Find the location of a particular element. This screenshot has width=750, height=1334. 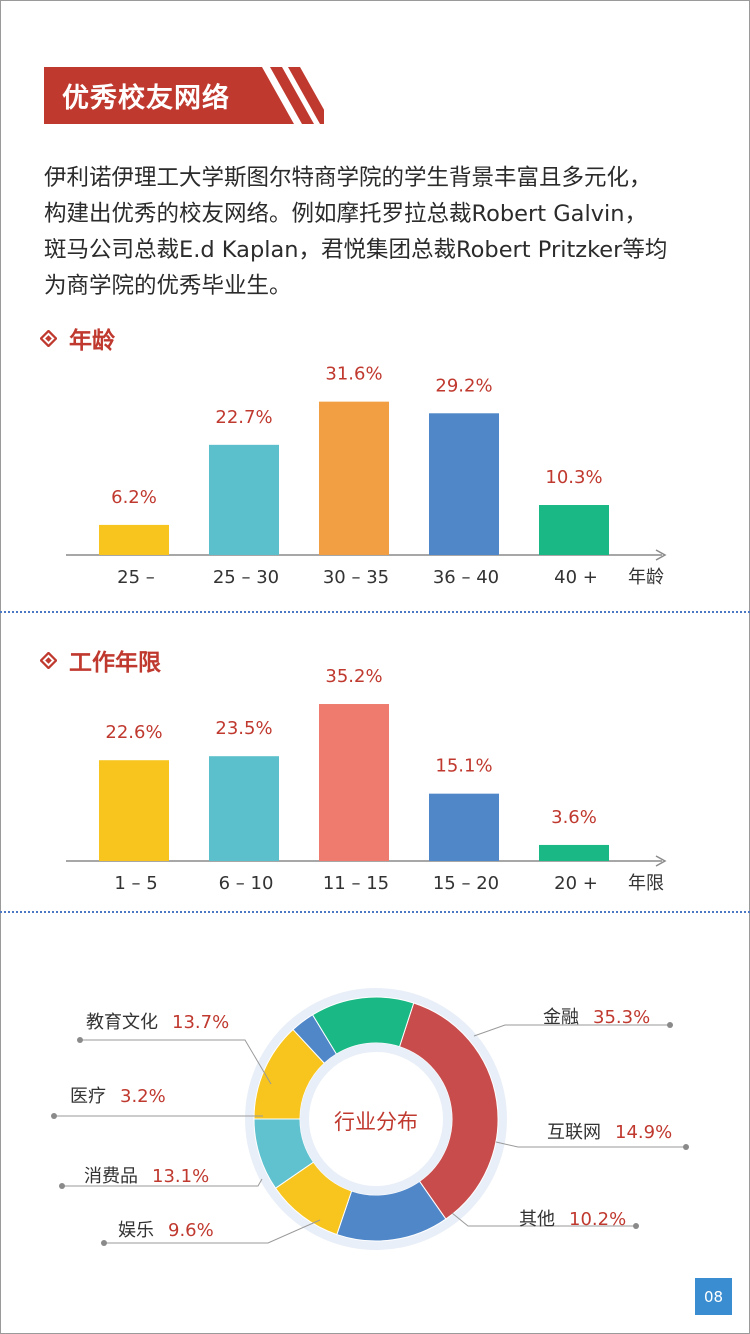

donut-label-other: 其他 10.2% is located at coordinates (572, 1218).